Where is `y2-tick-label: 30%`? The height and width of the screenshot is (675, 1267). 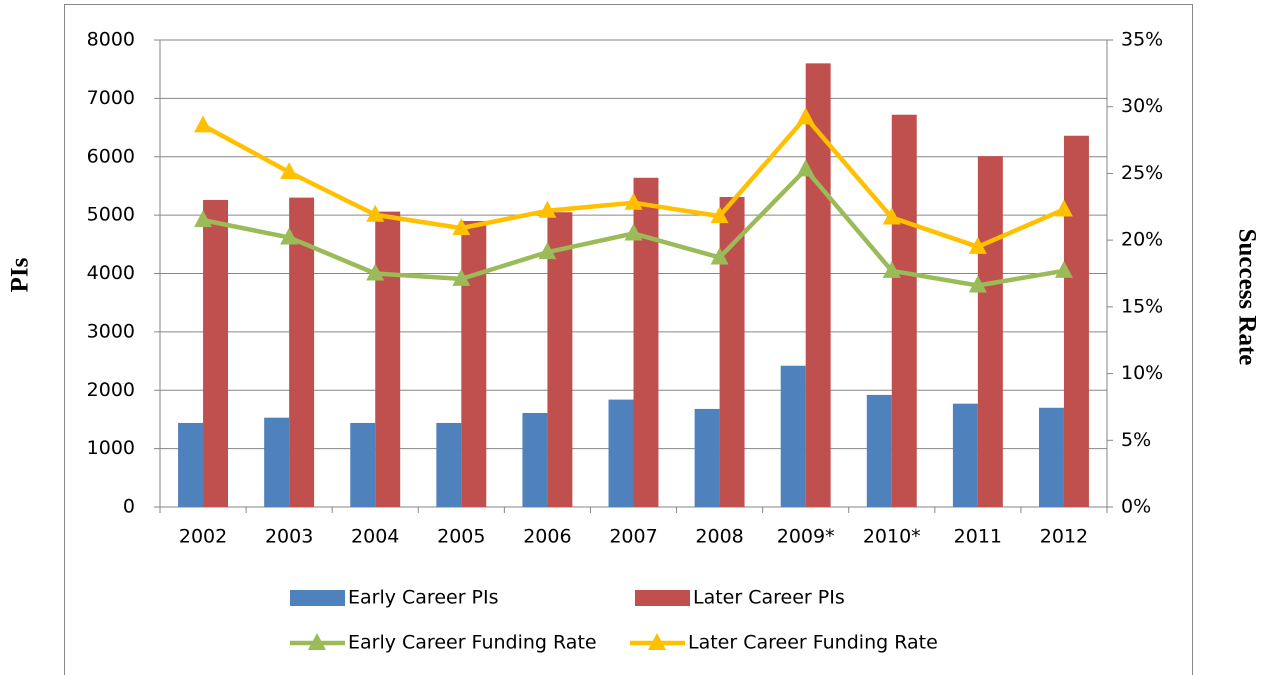
y2-tick-label: 30% is located at coordinates (1142, 106).